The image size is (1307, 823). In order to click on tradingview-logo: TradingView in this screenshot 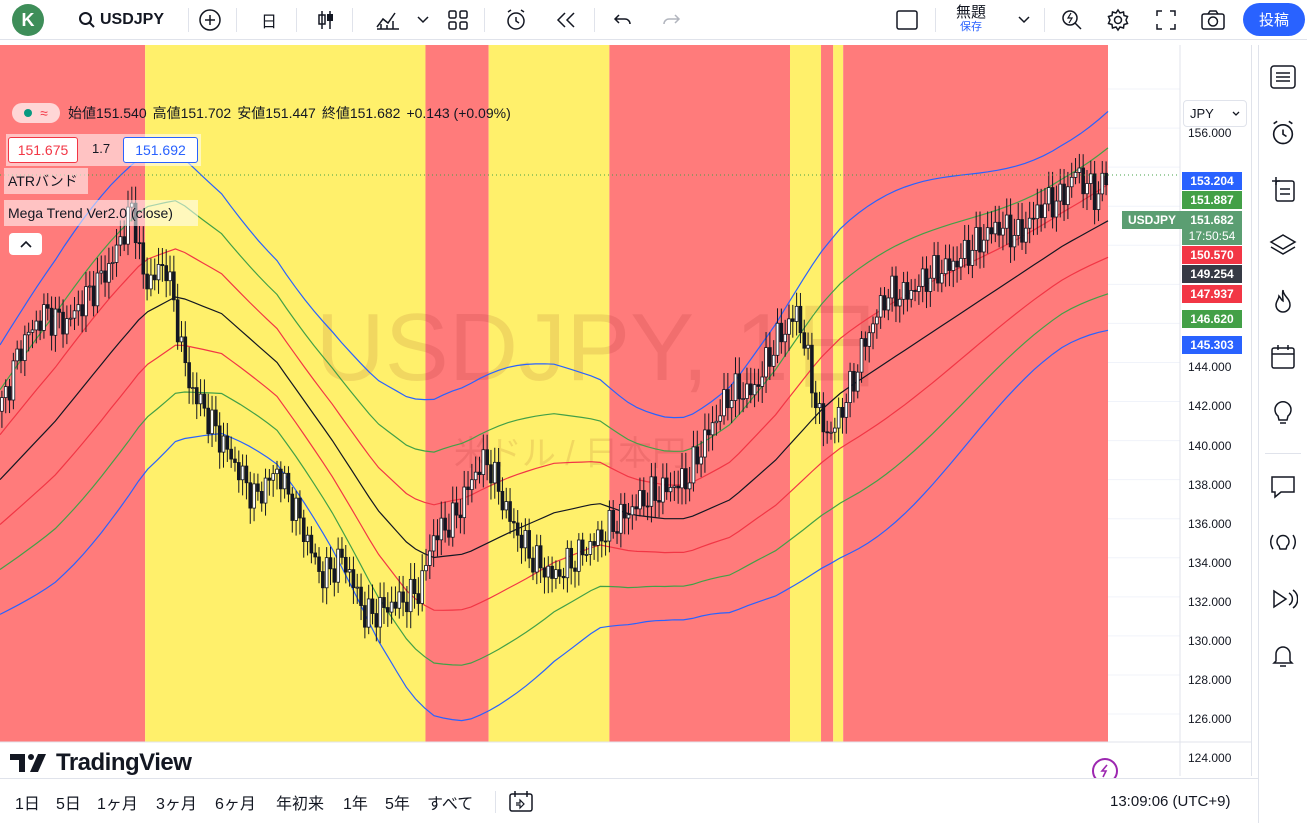, I will do `click(101, 763)`.